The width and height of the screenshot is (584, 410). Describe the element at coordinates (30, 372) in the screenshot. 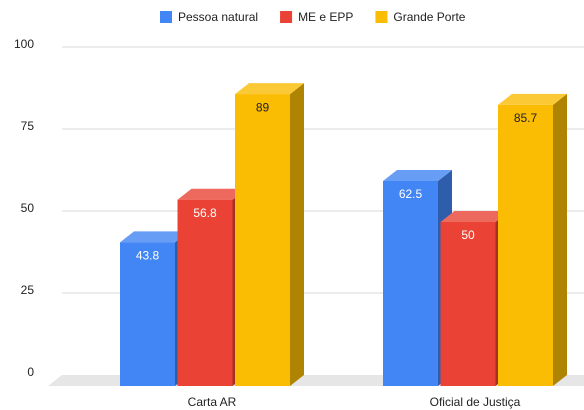

I see `y-tick-label: 0` at that location.